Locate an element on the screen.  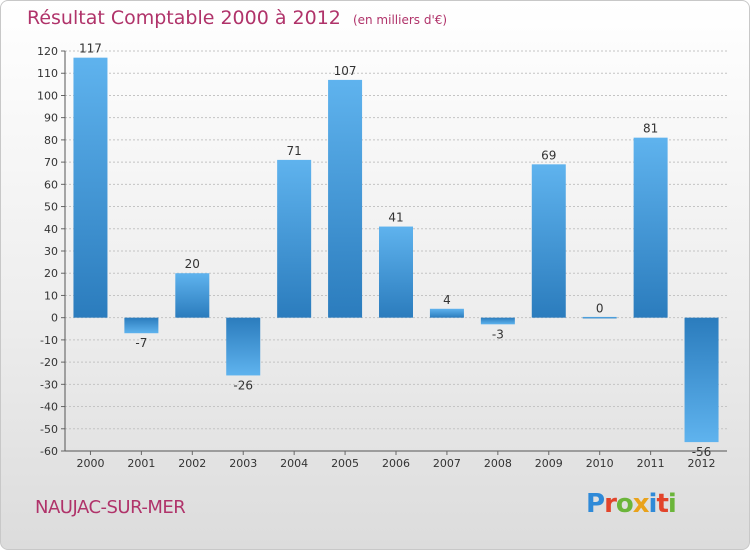
x-tick-label: 2012 is located at coordinates (702, 463).